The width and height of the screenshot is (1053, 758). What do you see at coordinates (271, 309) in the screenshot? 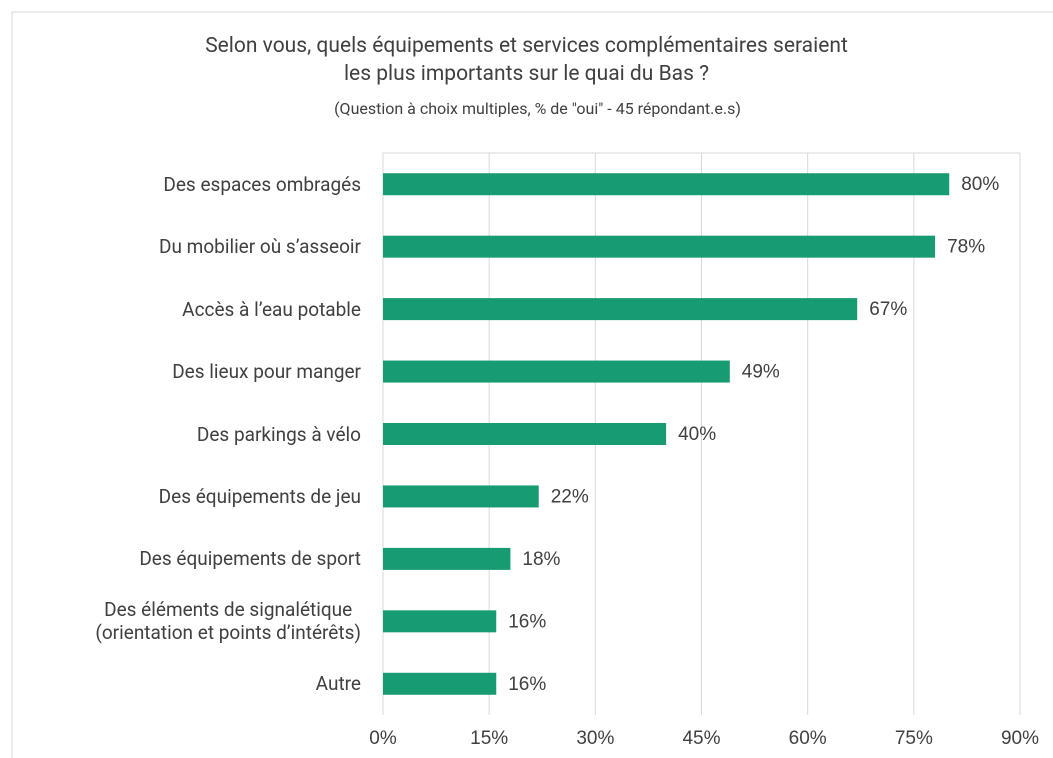
I see `y-tick-label: Accès à l’eau potable` at bounding box center [271, 309].